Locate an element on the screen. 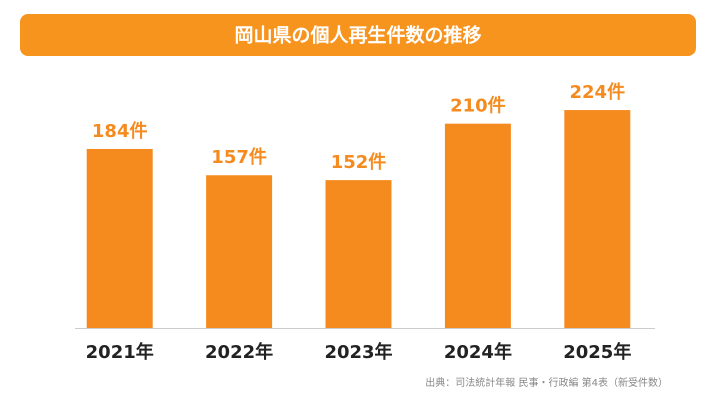  source-note: 出典：司法統計年報 民事・行政編 第4表（新受件数） is located at coordinates (546, 382).